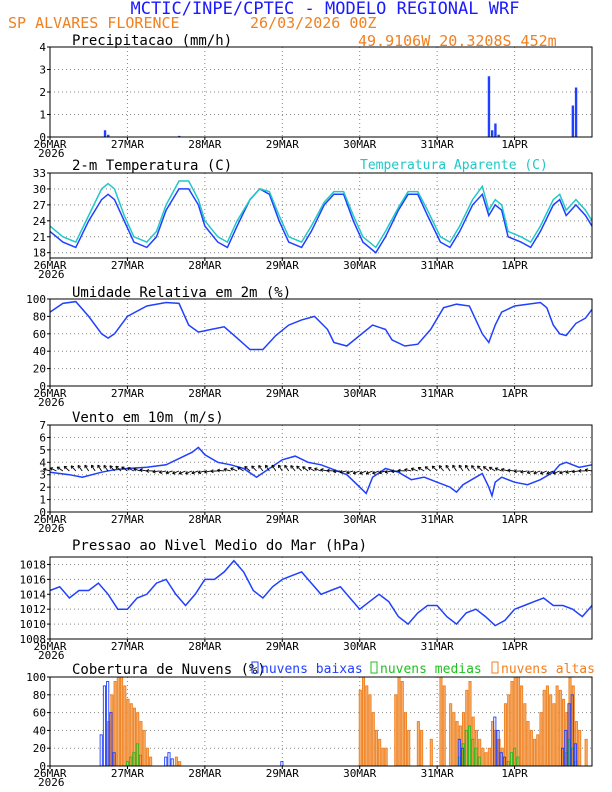  Describe the element at coordinates (39, 713) in the screenshot. I see `y-tick-label: 60` at that location.